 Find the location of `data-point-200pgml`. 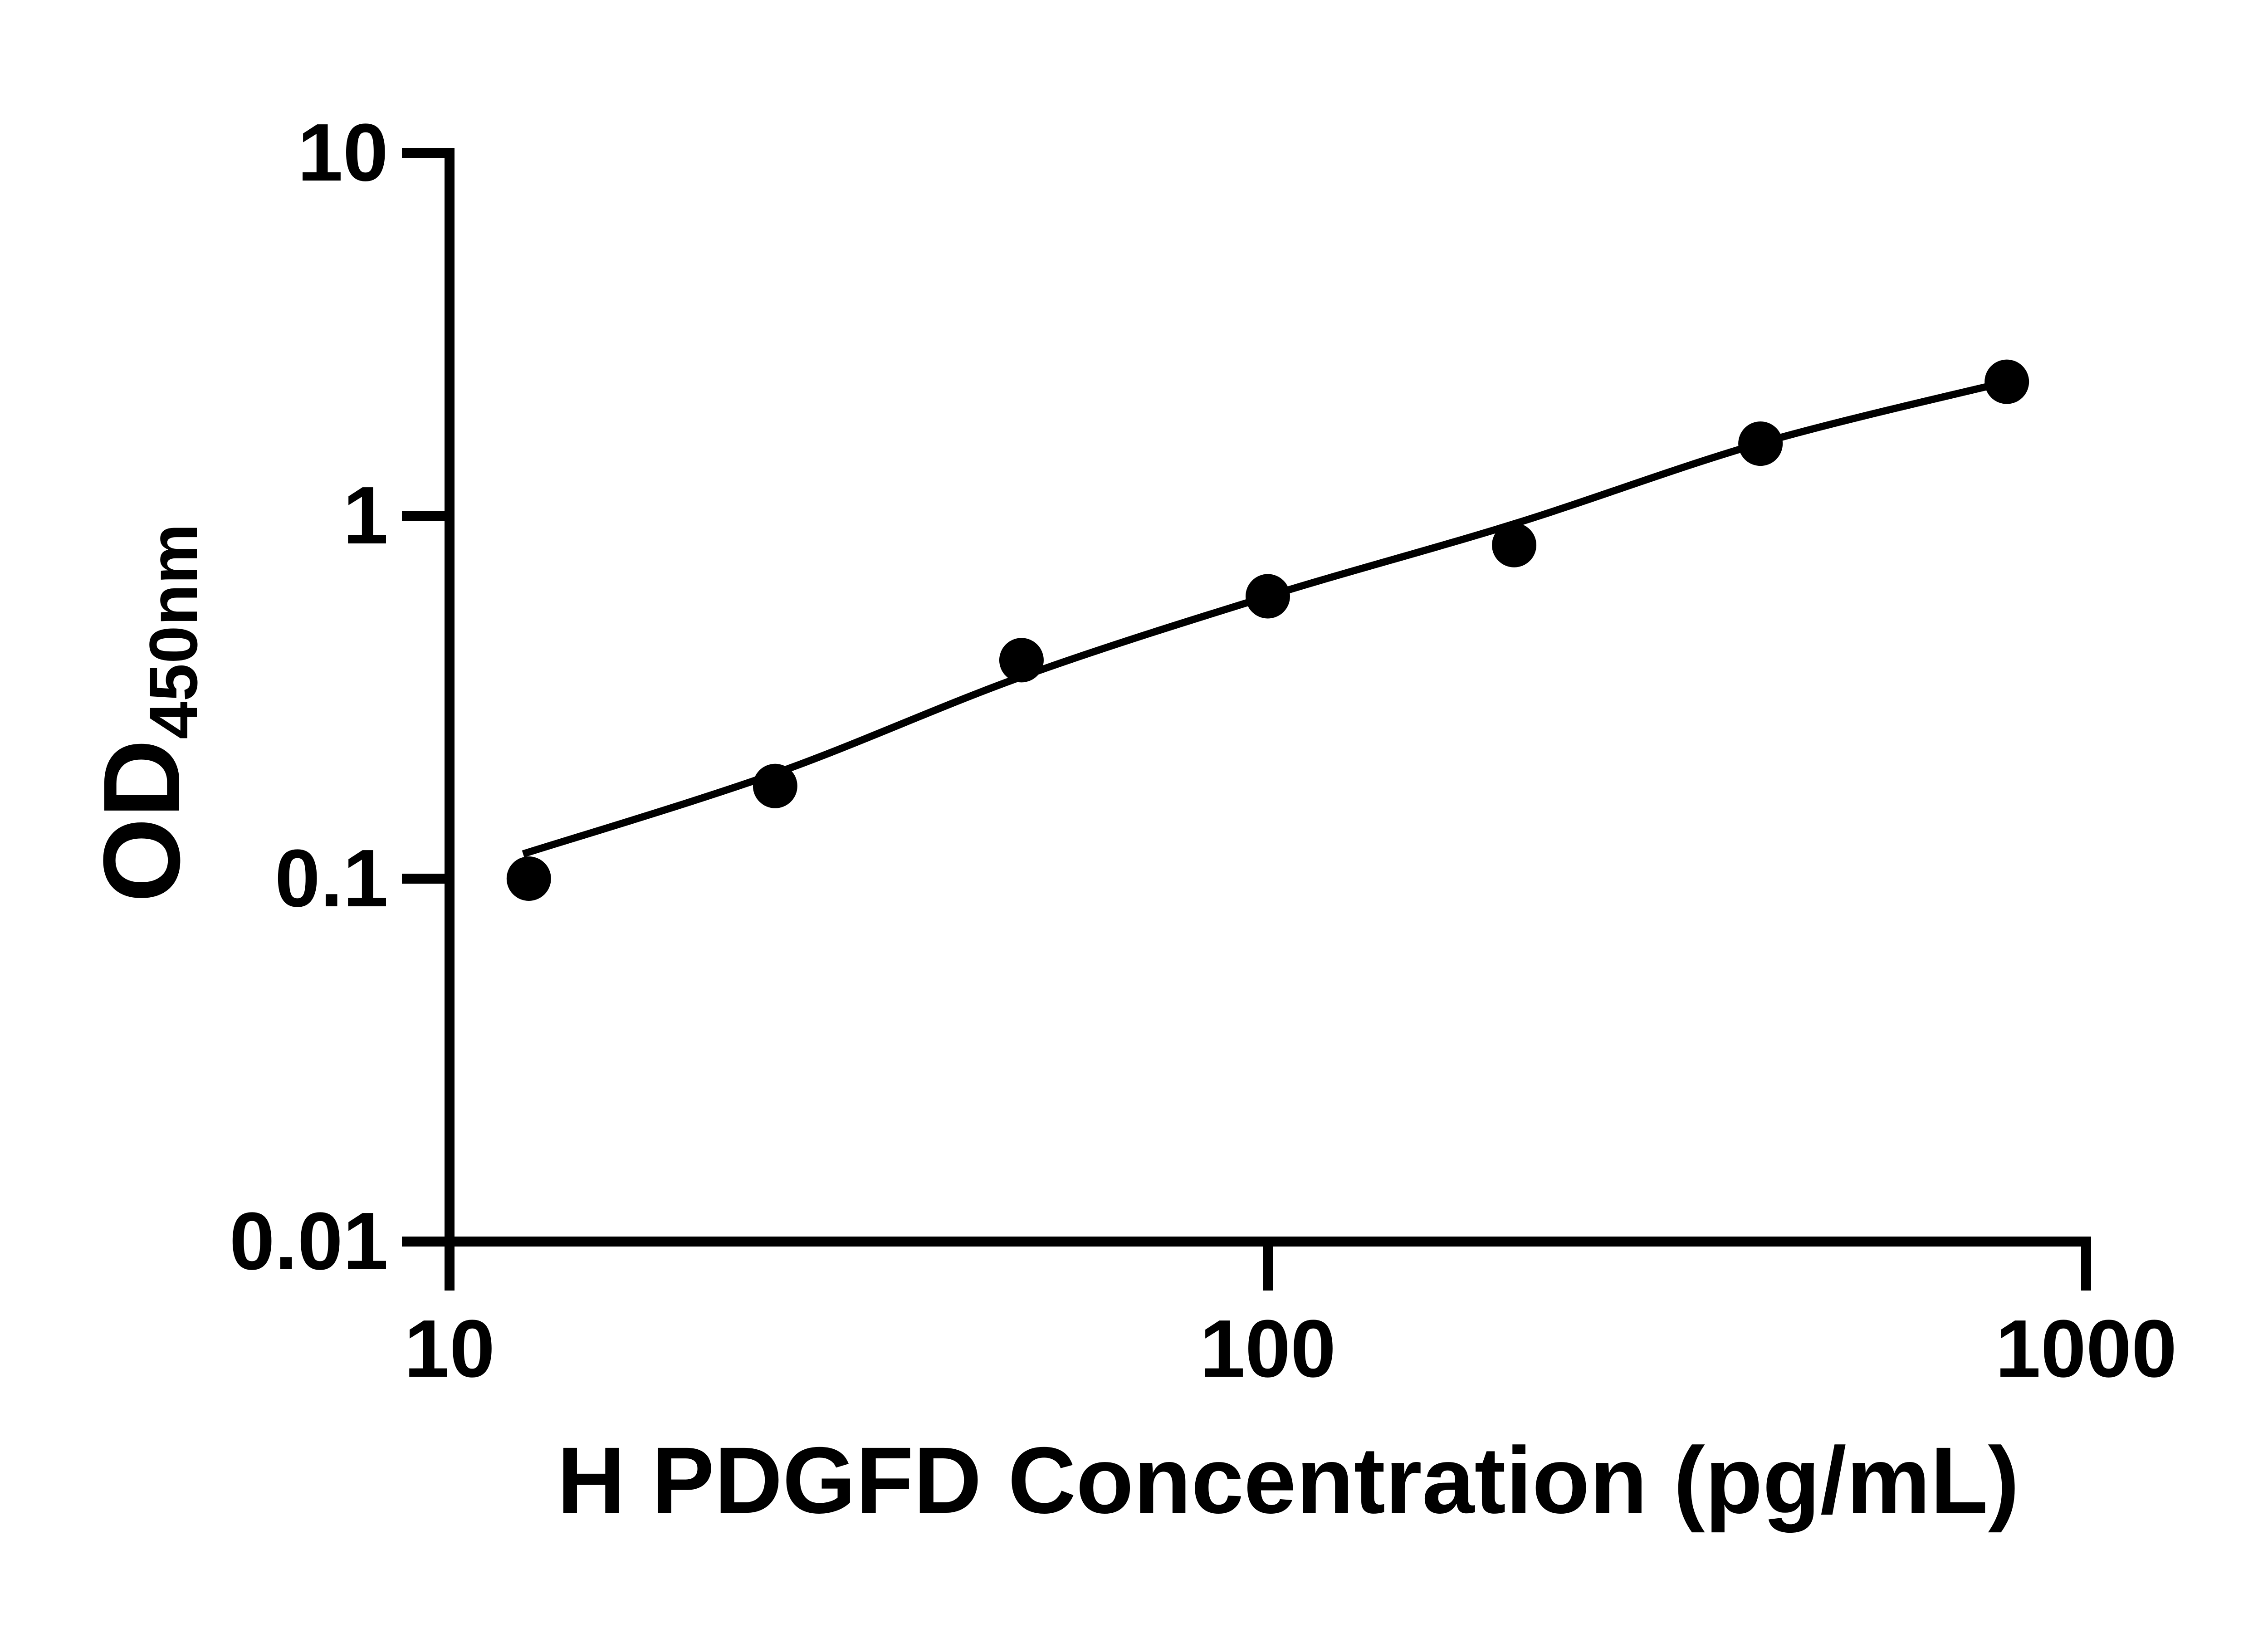

data-point-200pgml is located at coordinates (1514, 545).